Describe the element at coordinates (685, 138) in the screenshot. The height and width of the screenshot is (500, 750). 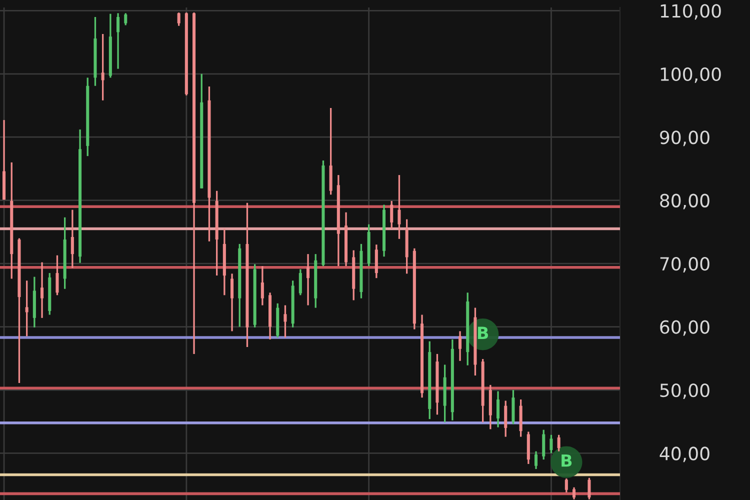
I see `y-tick-label: 90,00` at that location.